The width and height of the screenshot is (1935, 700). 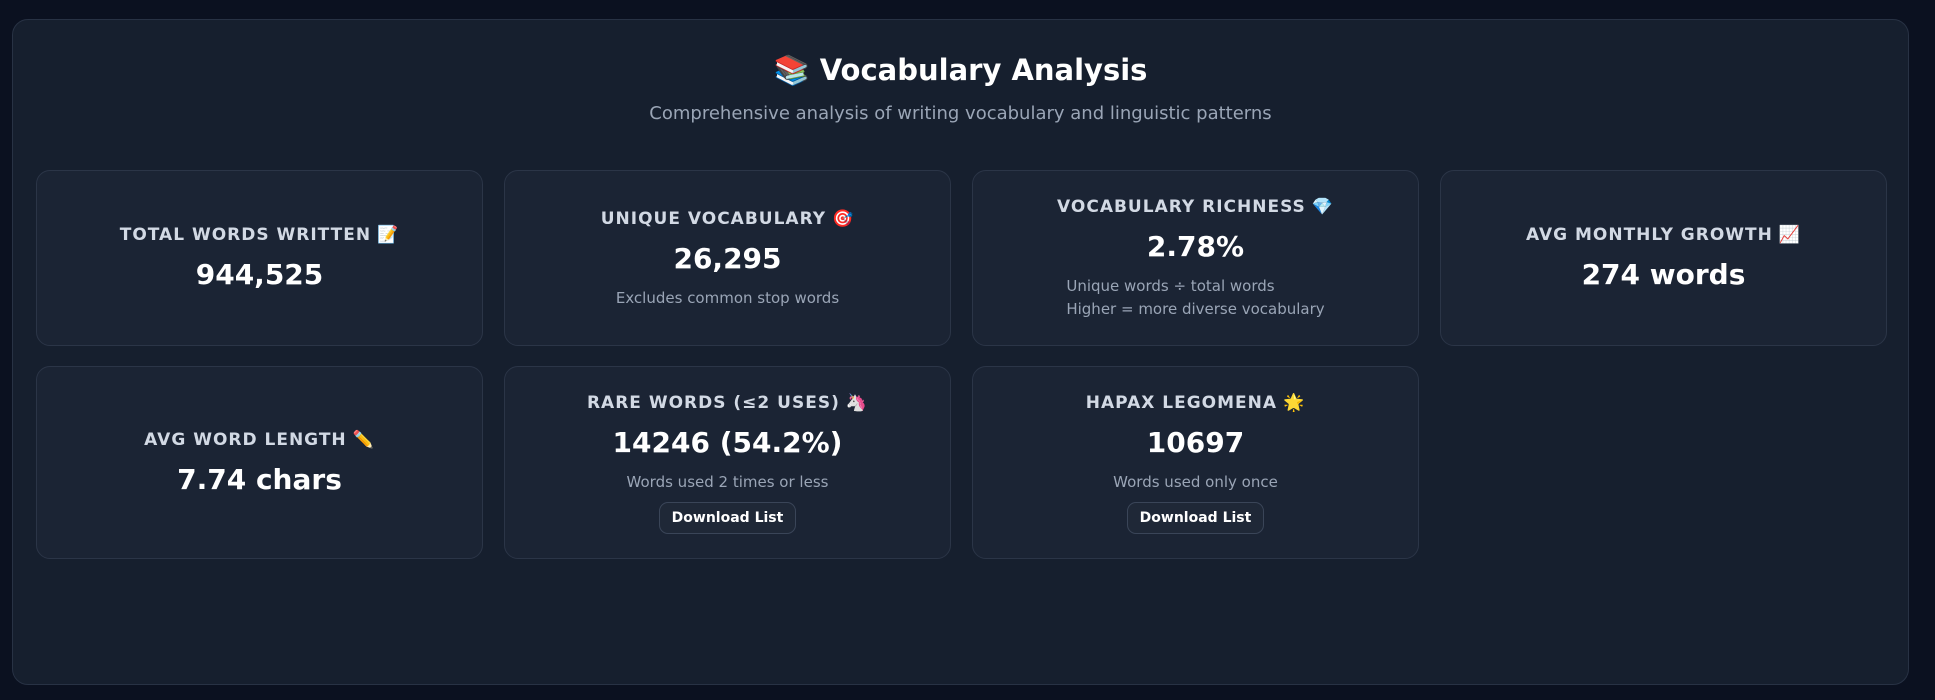 What do you see at coordinates (245, 235) in the screenshot?
I see `total-words-label: TOTAL WORDS WRITTEN` at bounding box center [245, 235].